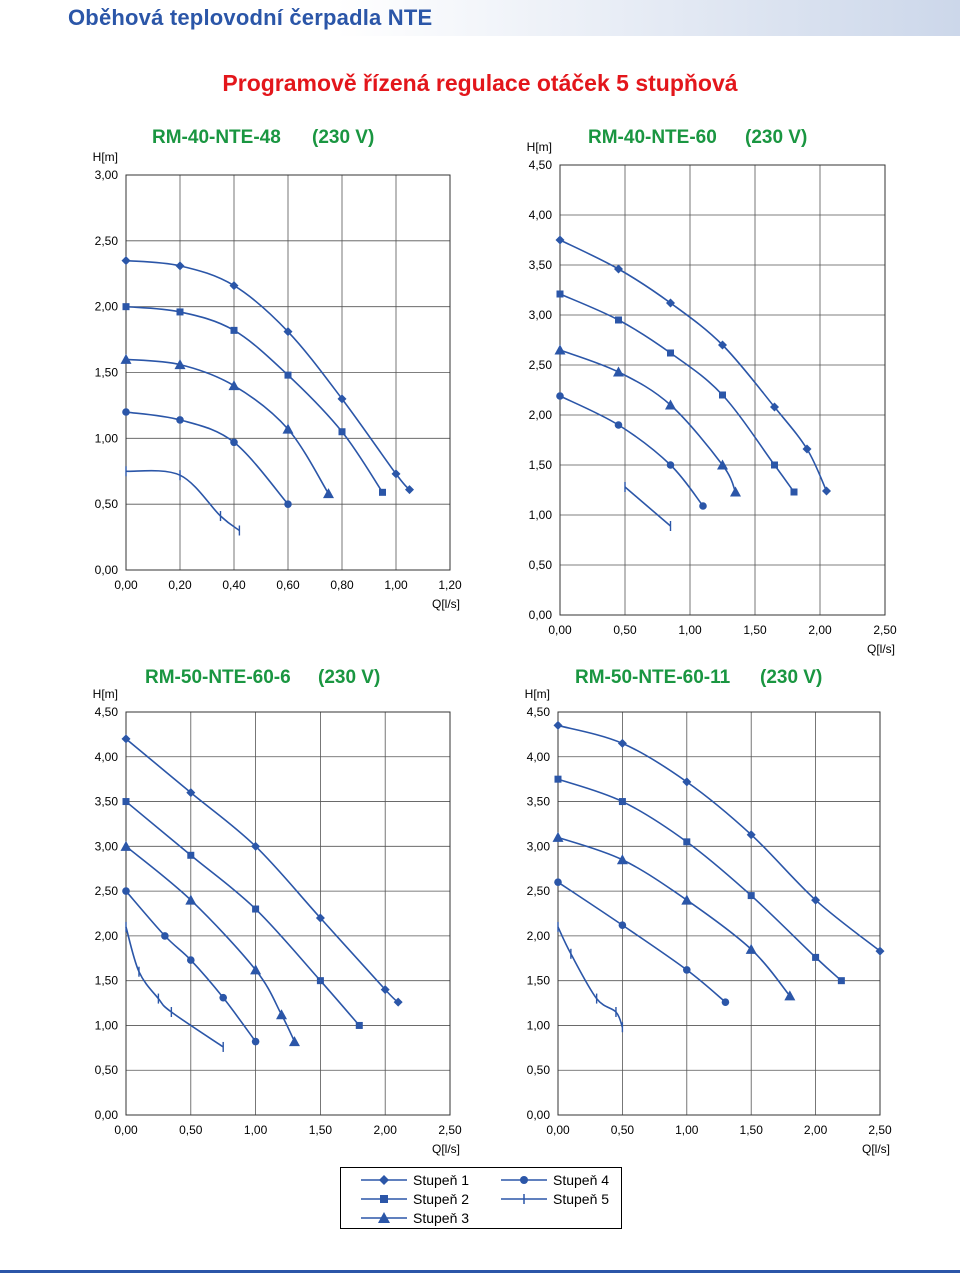 The image size is (960, 1277). What do you see at coordinates (288, 585) in the screenshot?
I see `x-tick-label: 0,60` at bounding box center [288, 585].